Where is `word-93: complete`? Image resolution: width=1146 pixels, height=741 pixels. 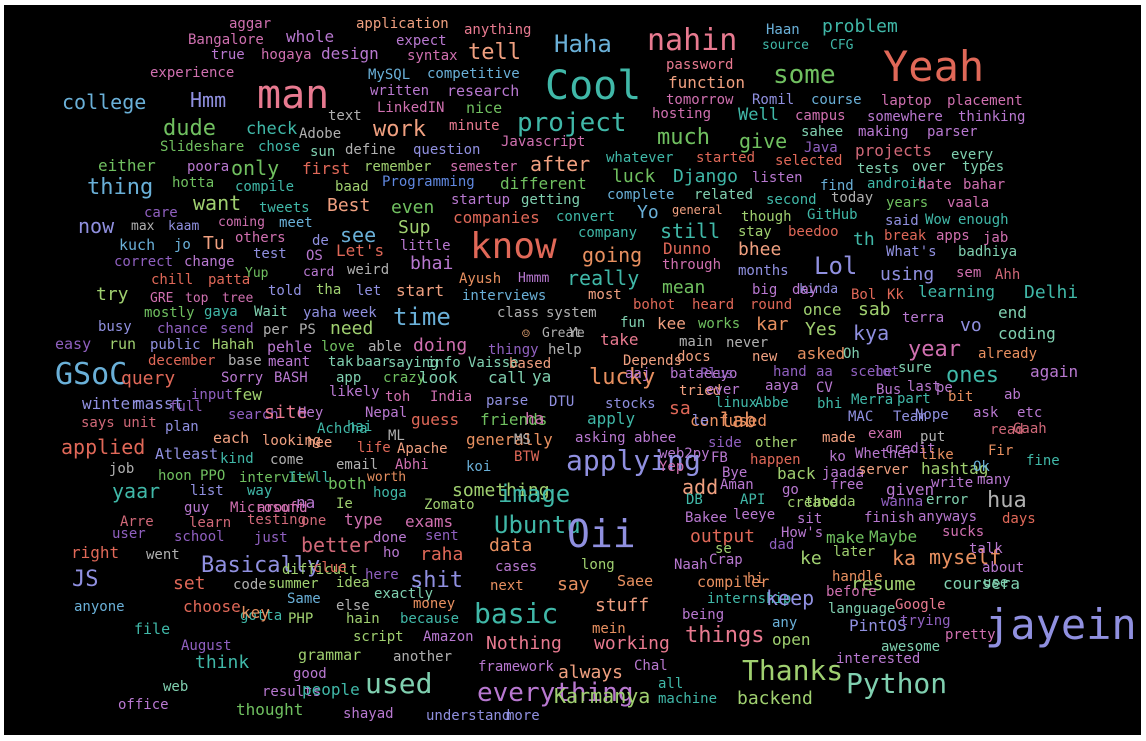 word-93: complete is located at coordinates (641, 195).